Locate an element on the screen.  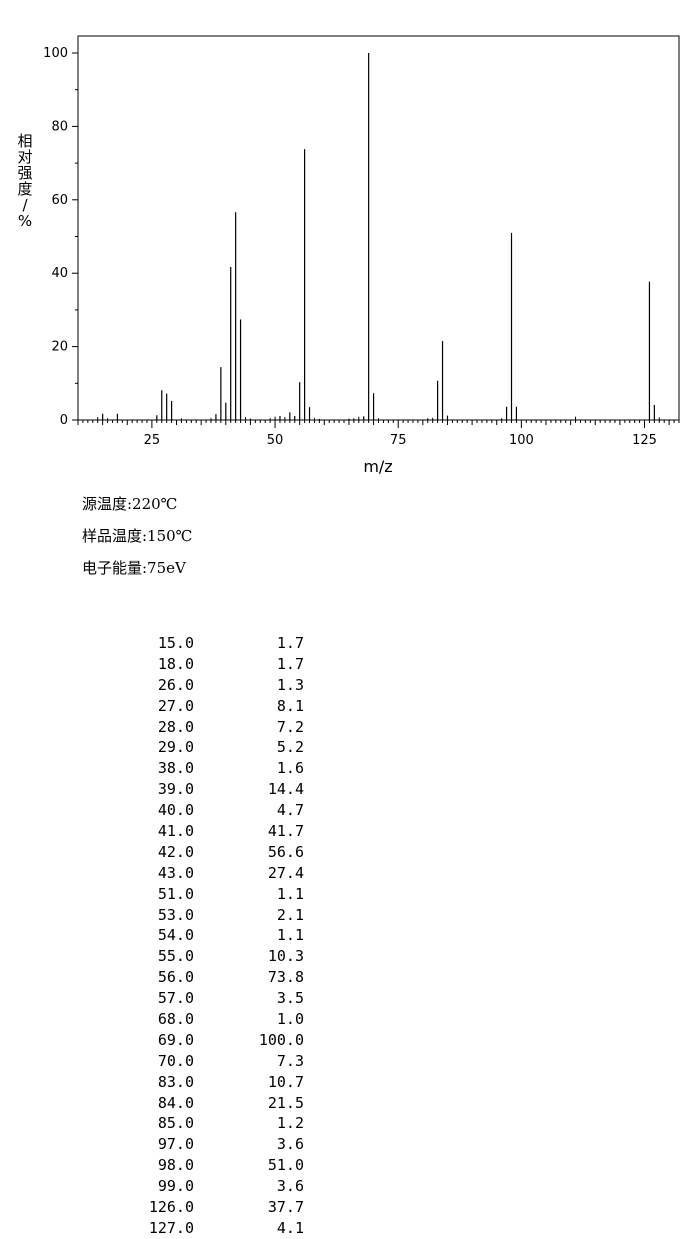
peak-intensity: 4.1 is located at coordinates (290, 1227).